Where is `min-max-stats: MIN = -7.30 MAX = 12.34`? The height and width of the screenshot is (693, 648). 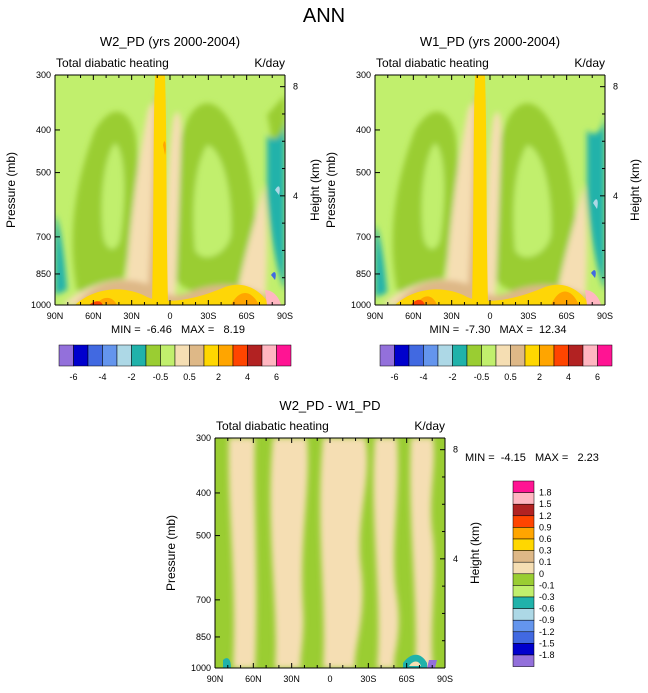 min-max-stats: MIN = -7.30 MAX = 12.34 is located at coordinates (498, 330).